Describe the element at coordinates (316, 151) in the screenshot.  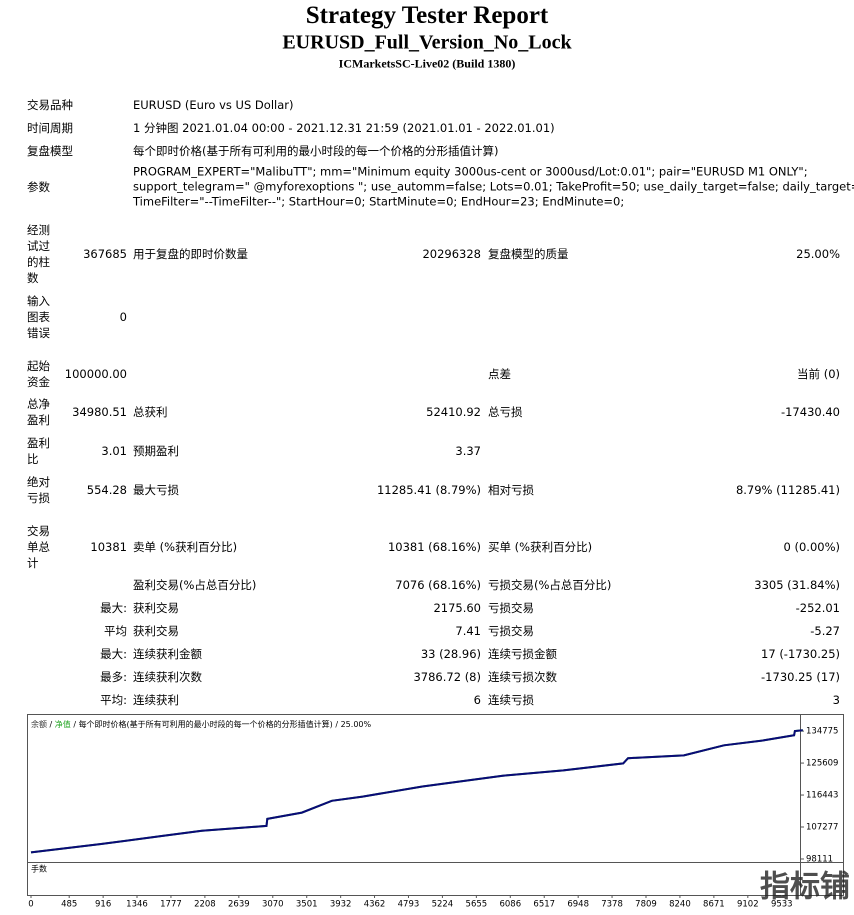
I see `info-value: 每个即时价格(基于所有可利用的最小时段的每一个价格的分形插值计算)` at that location.